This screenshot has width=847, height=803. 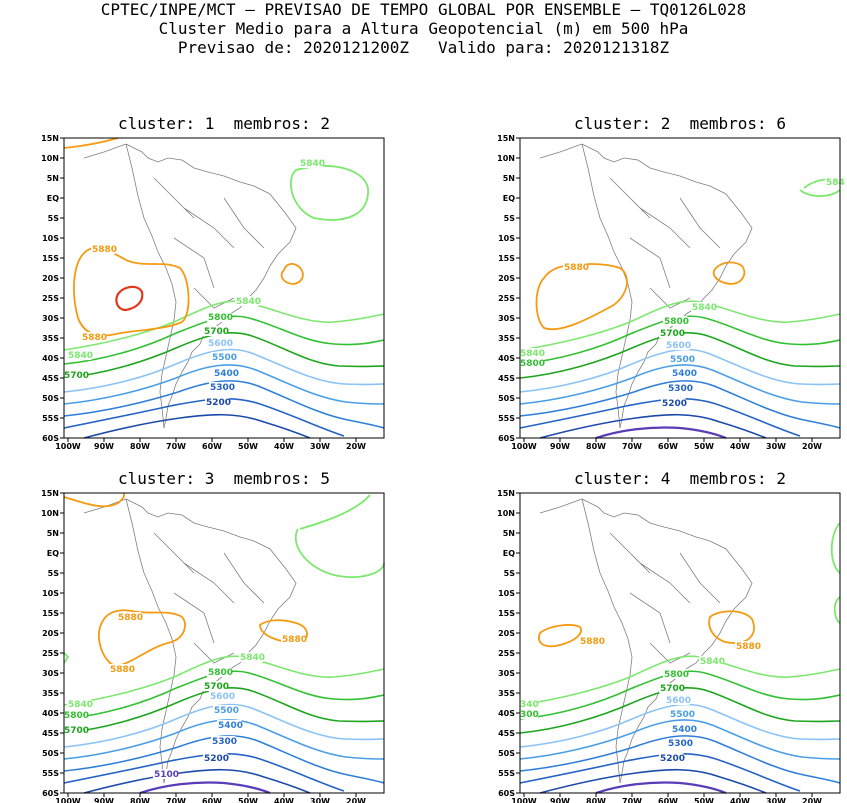 I want to click on label-5400-group: 5400, so click(x=230, y=725).